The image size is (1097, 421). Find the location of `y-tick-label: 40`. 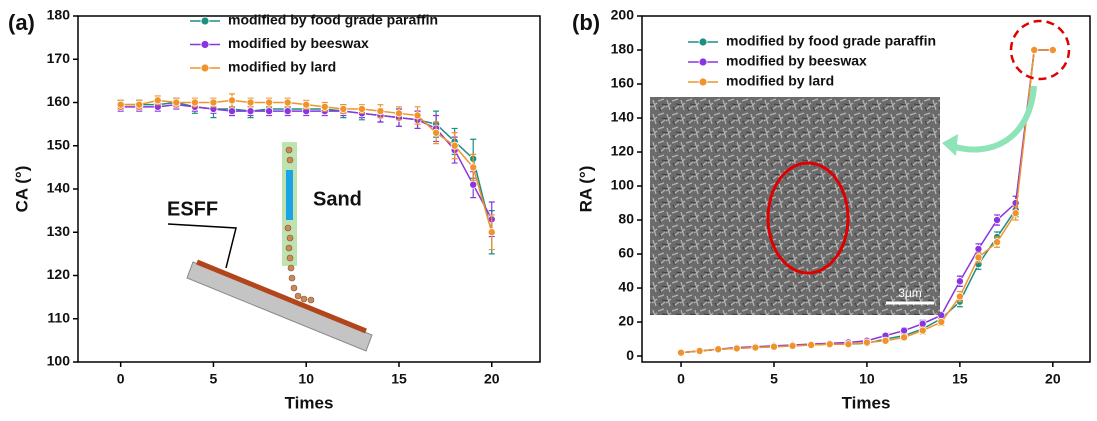

y-tick-label: 40 is located at coordinates (626, 287).